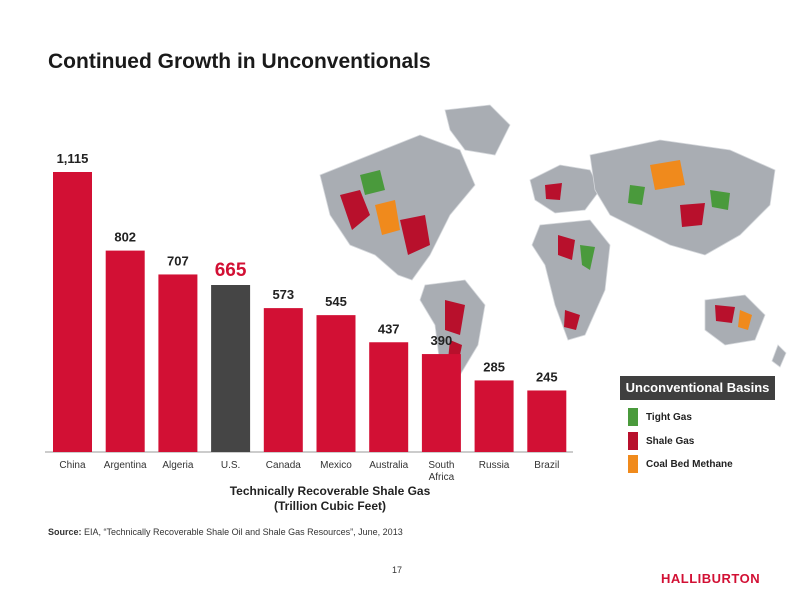 This screenshot has height=600, width=800. Describe the element at coordinates (231, 368) in the screenshot. I see `bar-u-s` at that location.